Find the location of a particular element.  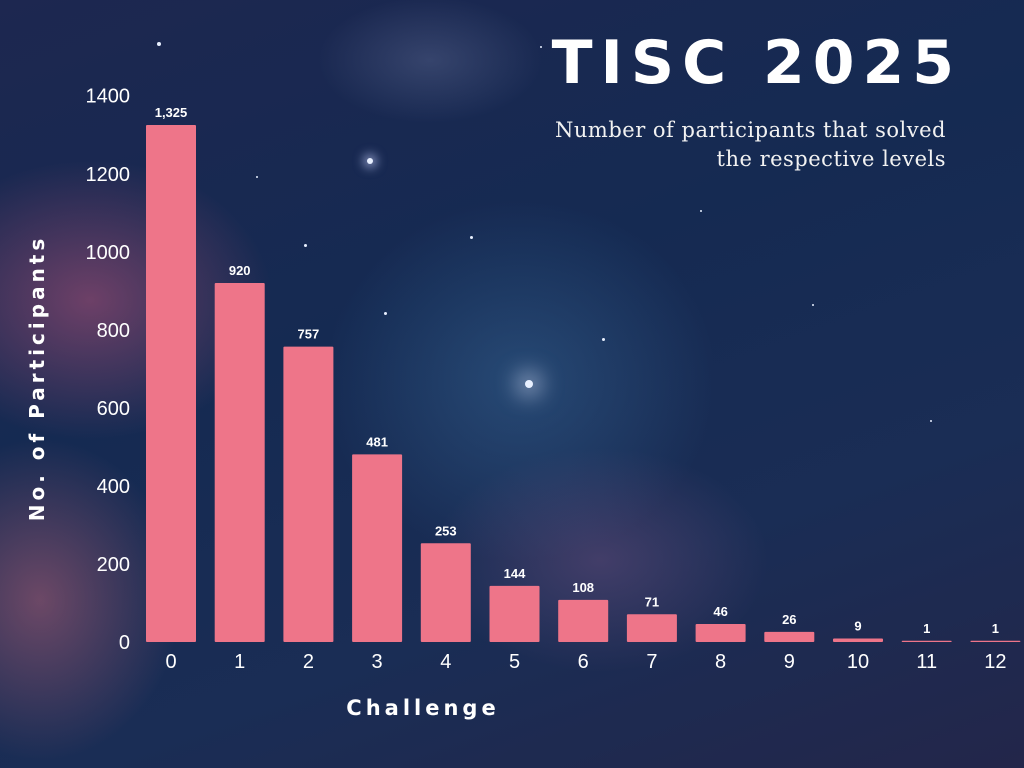

data-label: 920 is located at coordinates (240, 270).